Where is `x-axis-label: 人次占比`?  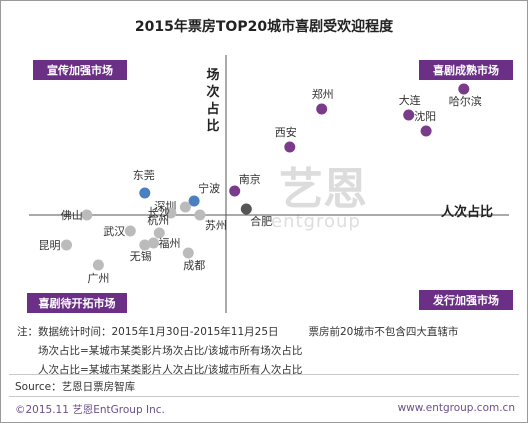 x-axis-label: 人次占比 is located at coordinates (467, 212).